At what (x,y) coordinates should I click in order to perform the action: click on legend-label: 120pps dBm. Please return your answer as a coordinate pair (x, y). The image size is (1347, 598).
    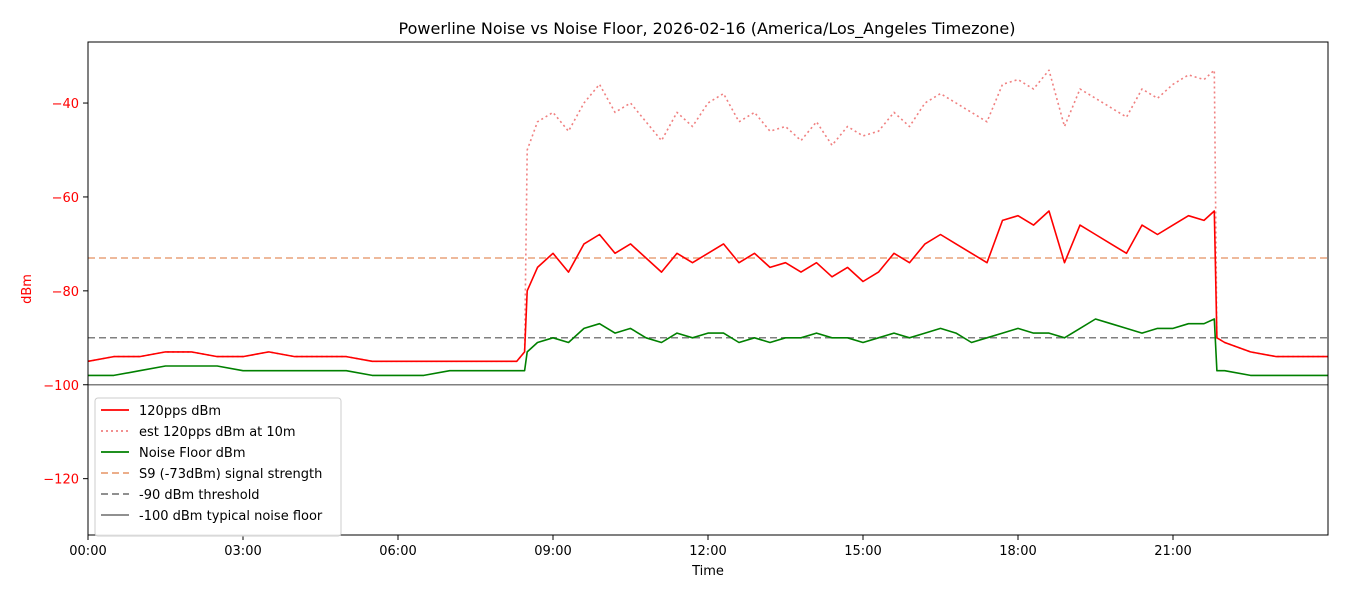
    Looking at the image, I should click on (180, 411).